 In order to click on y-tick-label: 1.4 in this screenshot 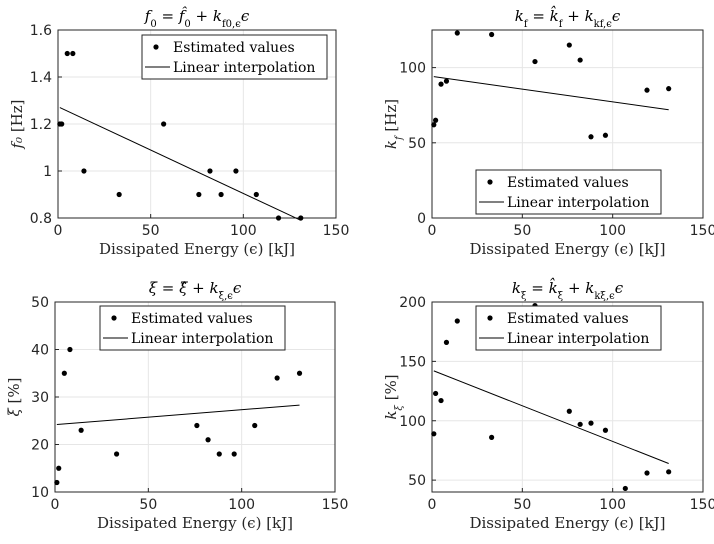, I will do `click(41, 78)`.